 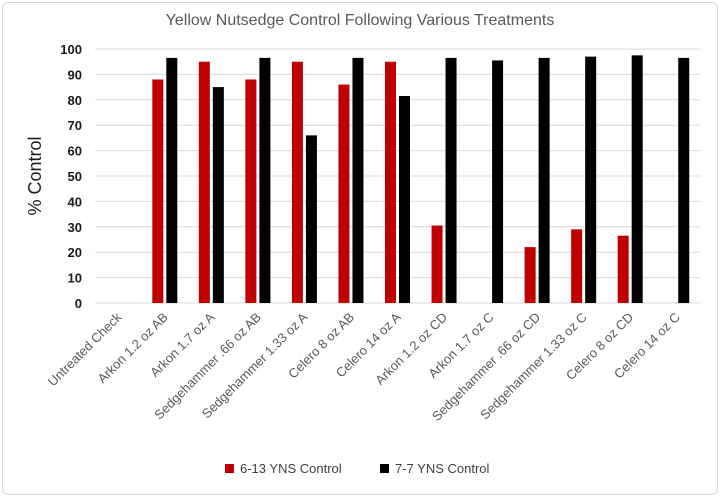 What do you see at coordinates (35, 175) in the screenshot?
I see `y-axis-label: % Control` at bounding box center [35, 175].